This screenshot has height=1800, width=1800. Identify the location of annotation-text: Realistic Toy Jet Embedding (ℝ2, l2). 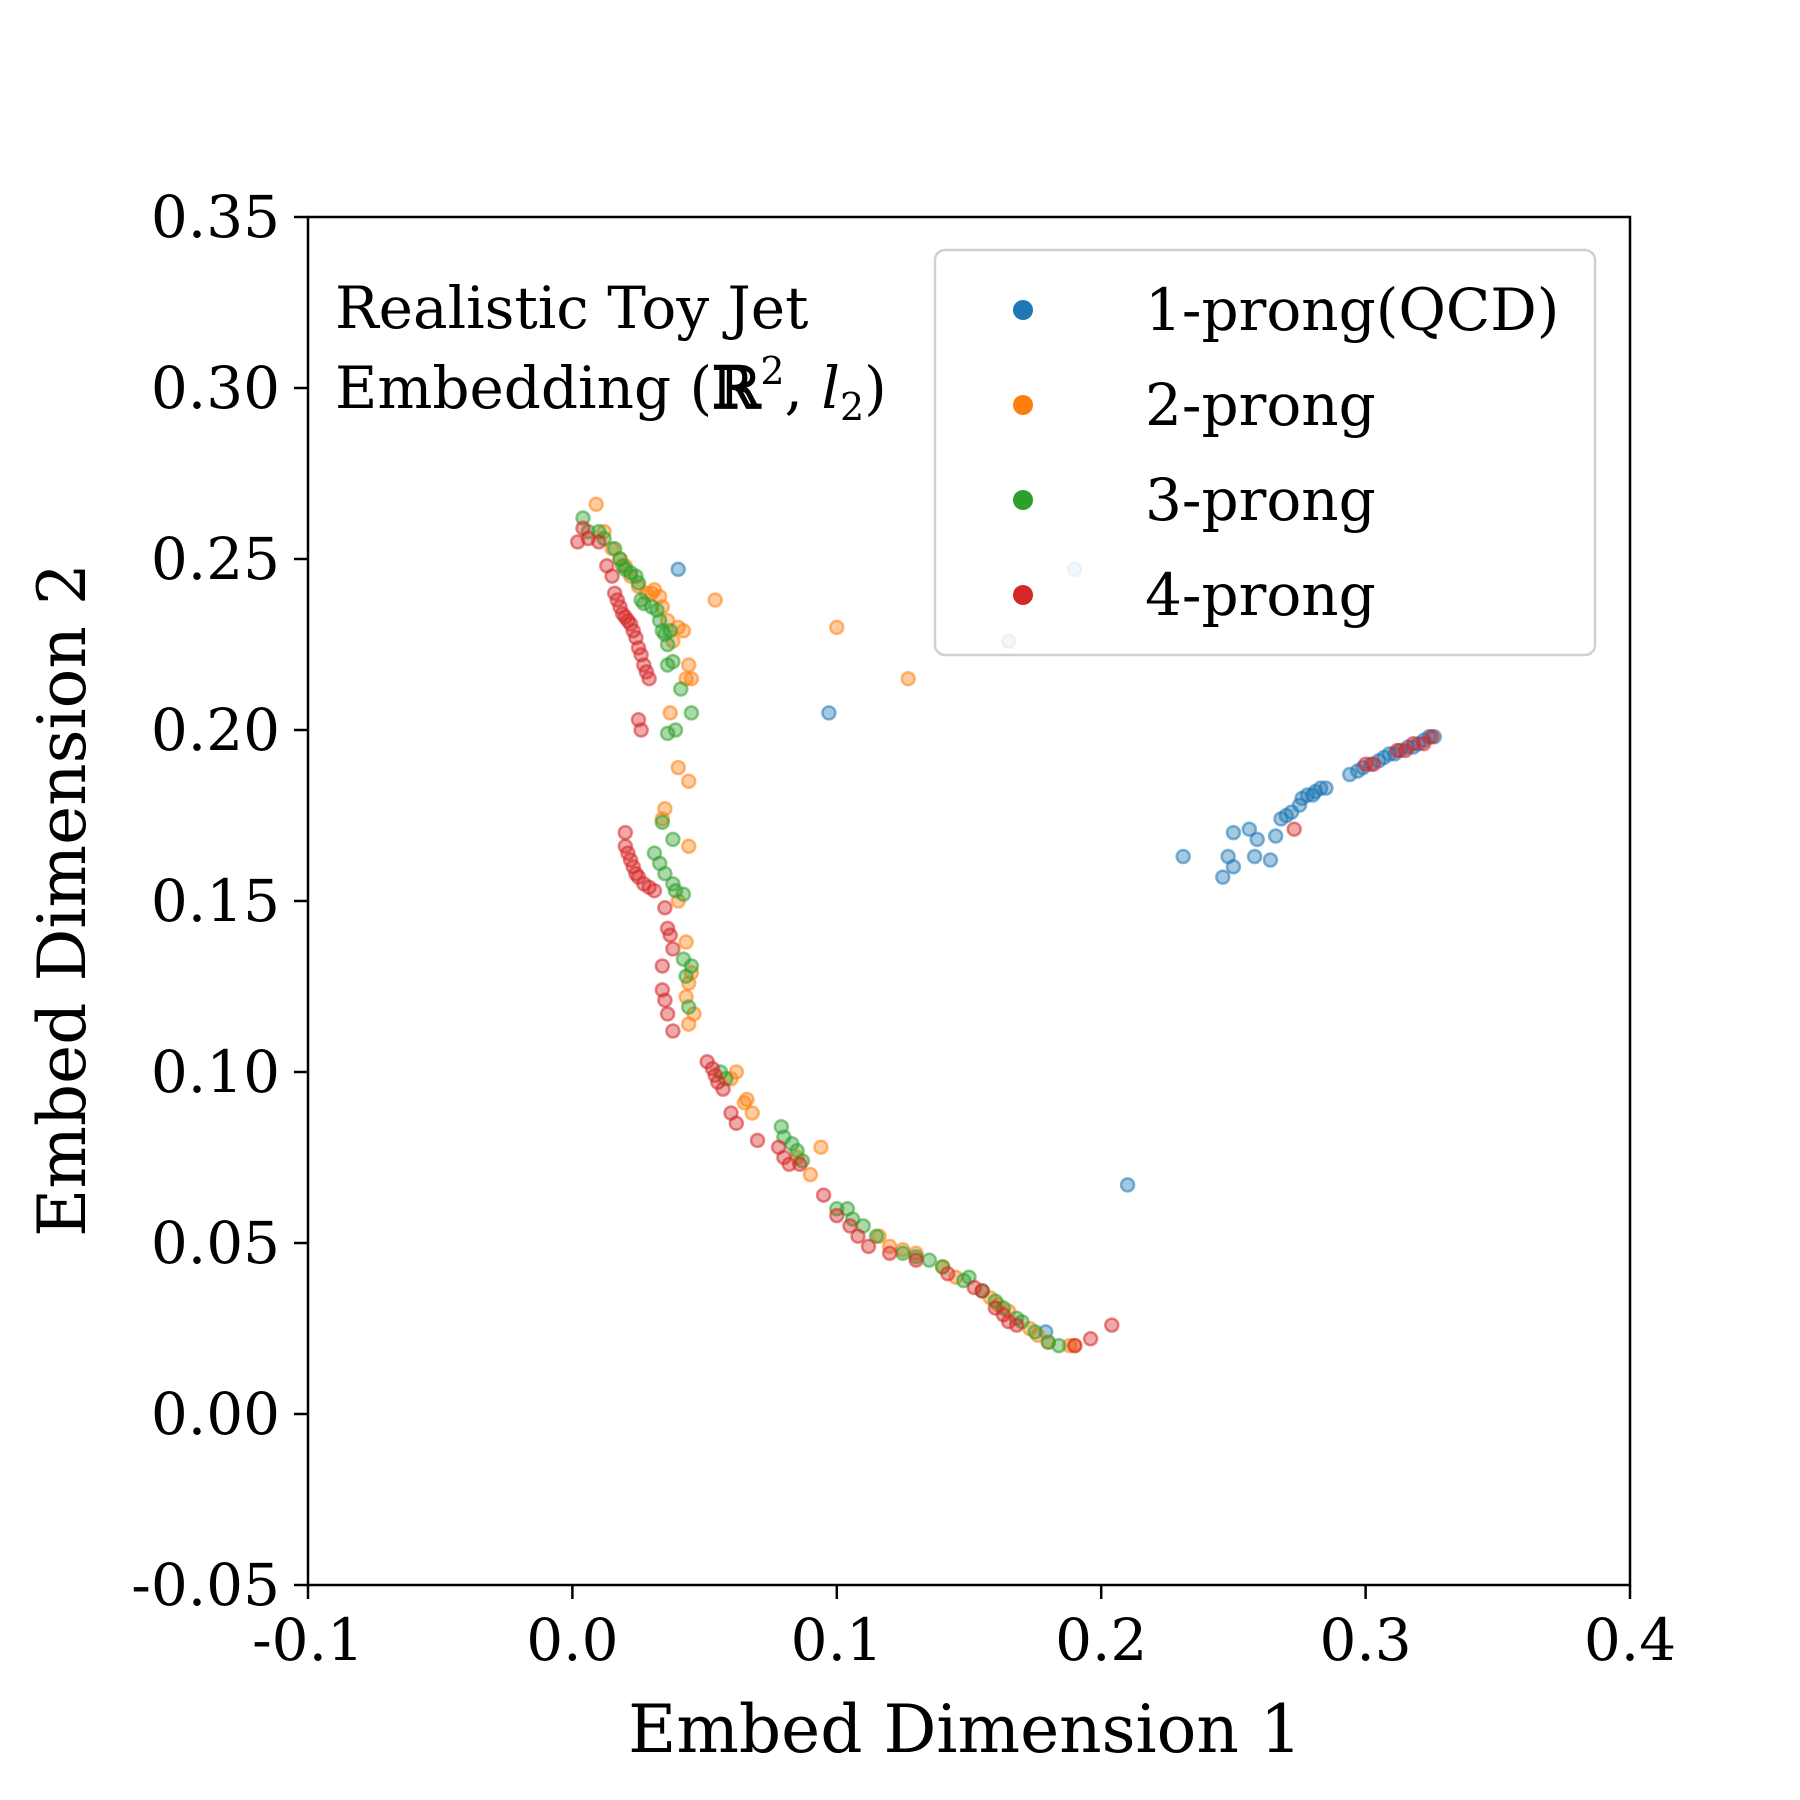
(611, 351).